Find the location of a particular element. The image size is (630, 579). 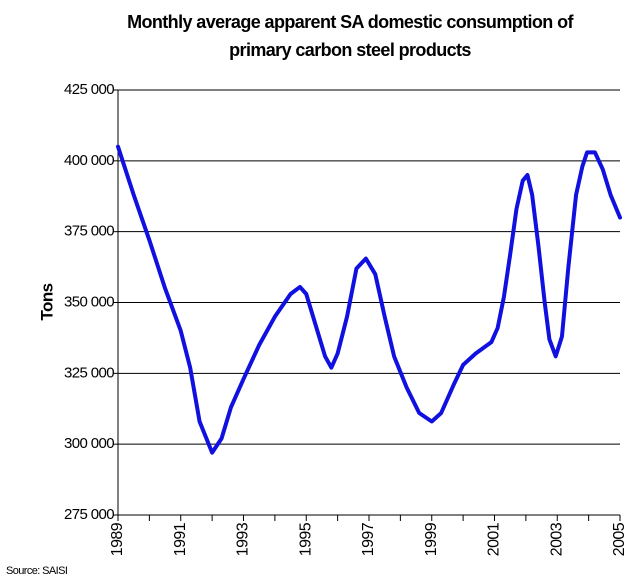

y-tick-label: 325 000 is located at coordinates (89, 372).